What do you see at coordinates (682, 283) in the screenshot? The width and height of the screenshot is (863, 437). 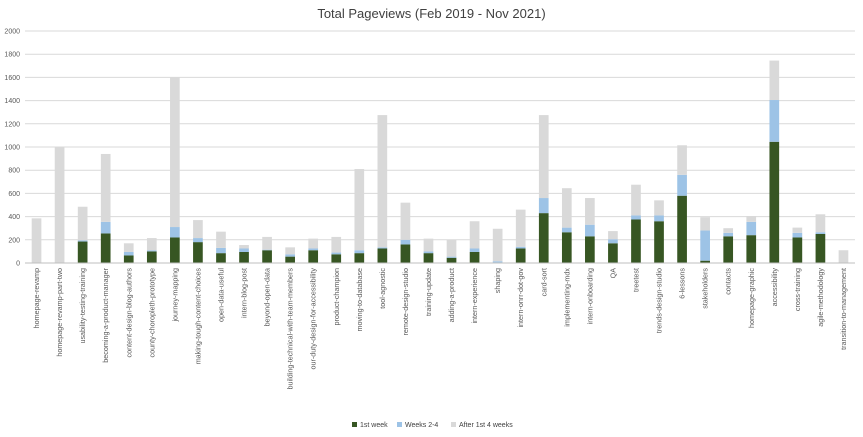 I see `x-category-label: 6-lessons` at bounding box center [682, 283].